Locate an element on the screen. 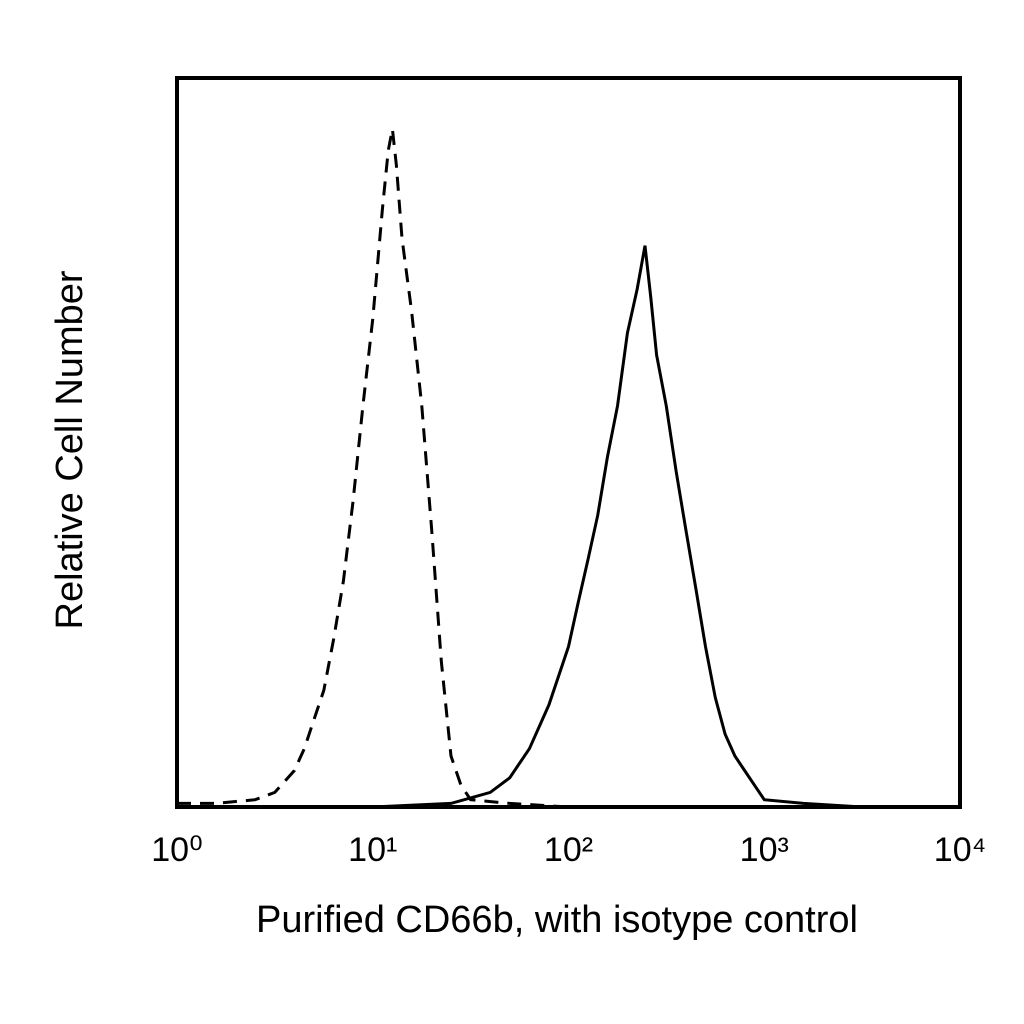 The image size is (1024, 1024). x-tick-label: 10¹ is located at coordinates (372, 850).